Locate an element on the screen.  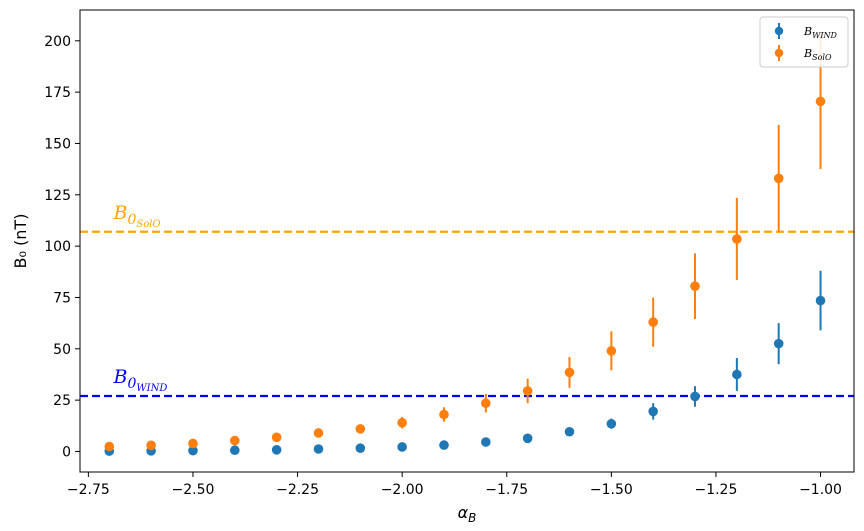
y-tick-label: 75 is located at coordinates (62, 298).